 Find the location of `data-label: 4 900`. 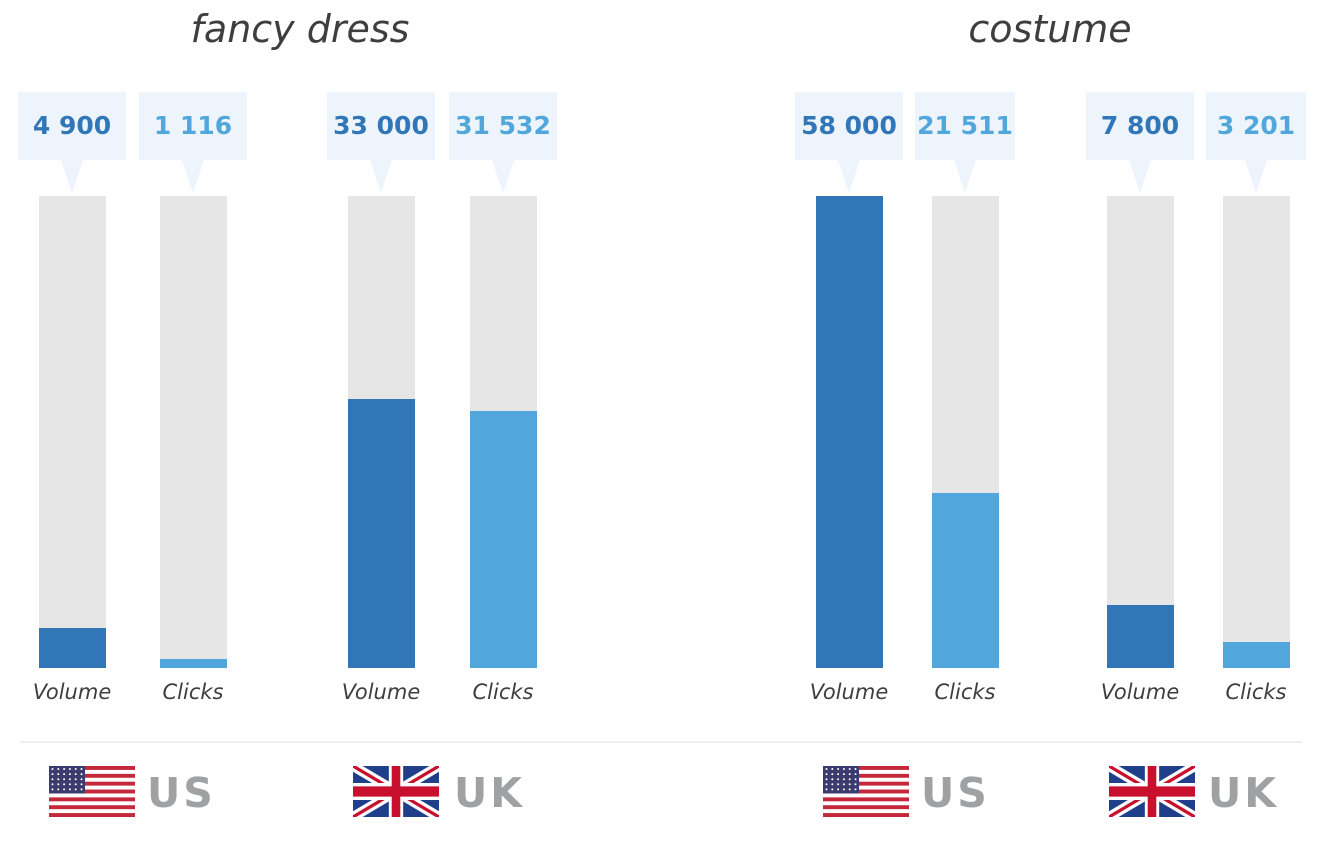

data-label: 4 900 is located at coordinates (72, 125).